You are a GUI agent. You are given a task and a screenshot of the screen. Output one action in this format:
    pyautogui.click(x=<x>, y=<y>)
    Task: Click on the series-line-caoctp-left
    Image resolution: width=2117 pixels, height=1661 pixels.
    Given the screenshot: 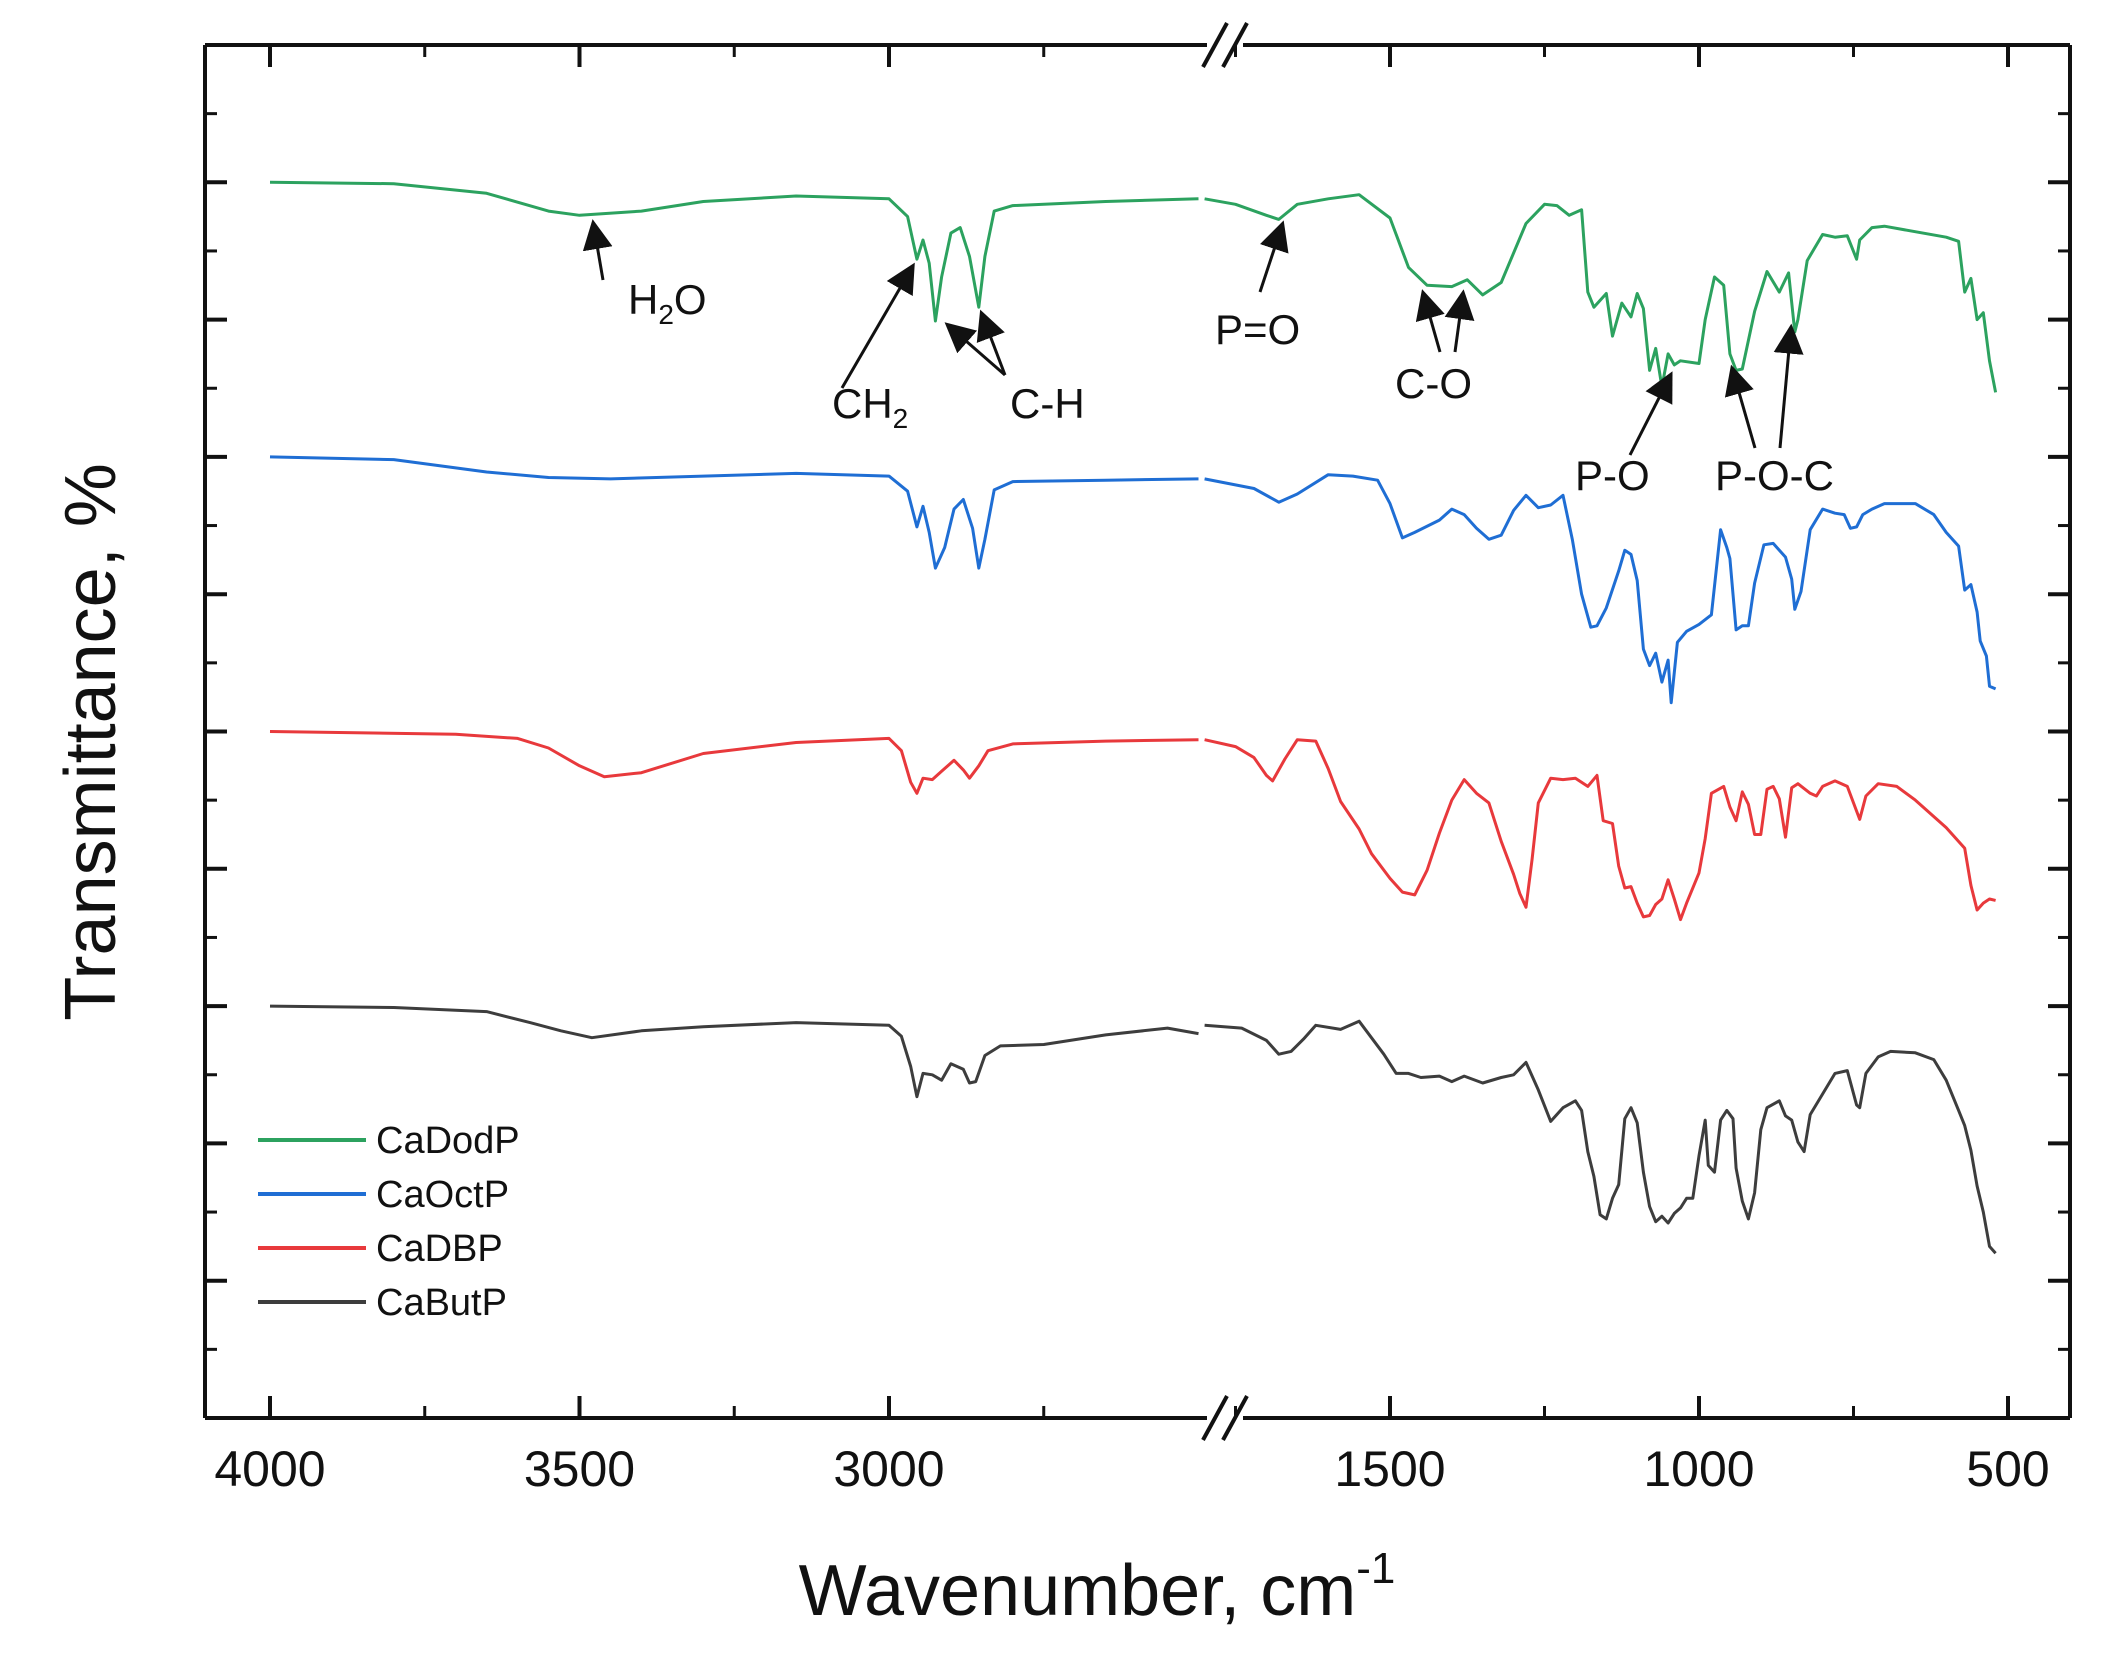 What is the action you would take?
    pyautogui.click(x=734, y=512)
    